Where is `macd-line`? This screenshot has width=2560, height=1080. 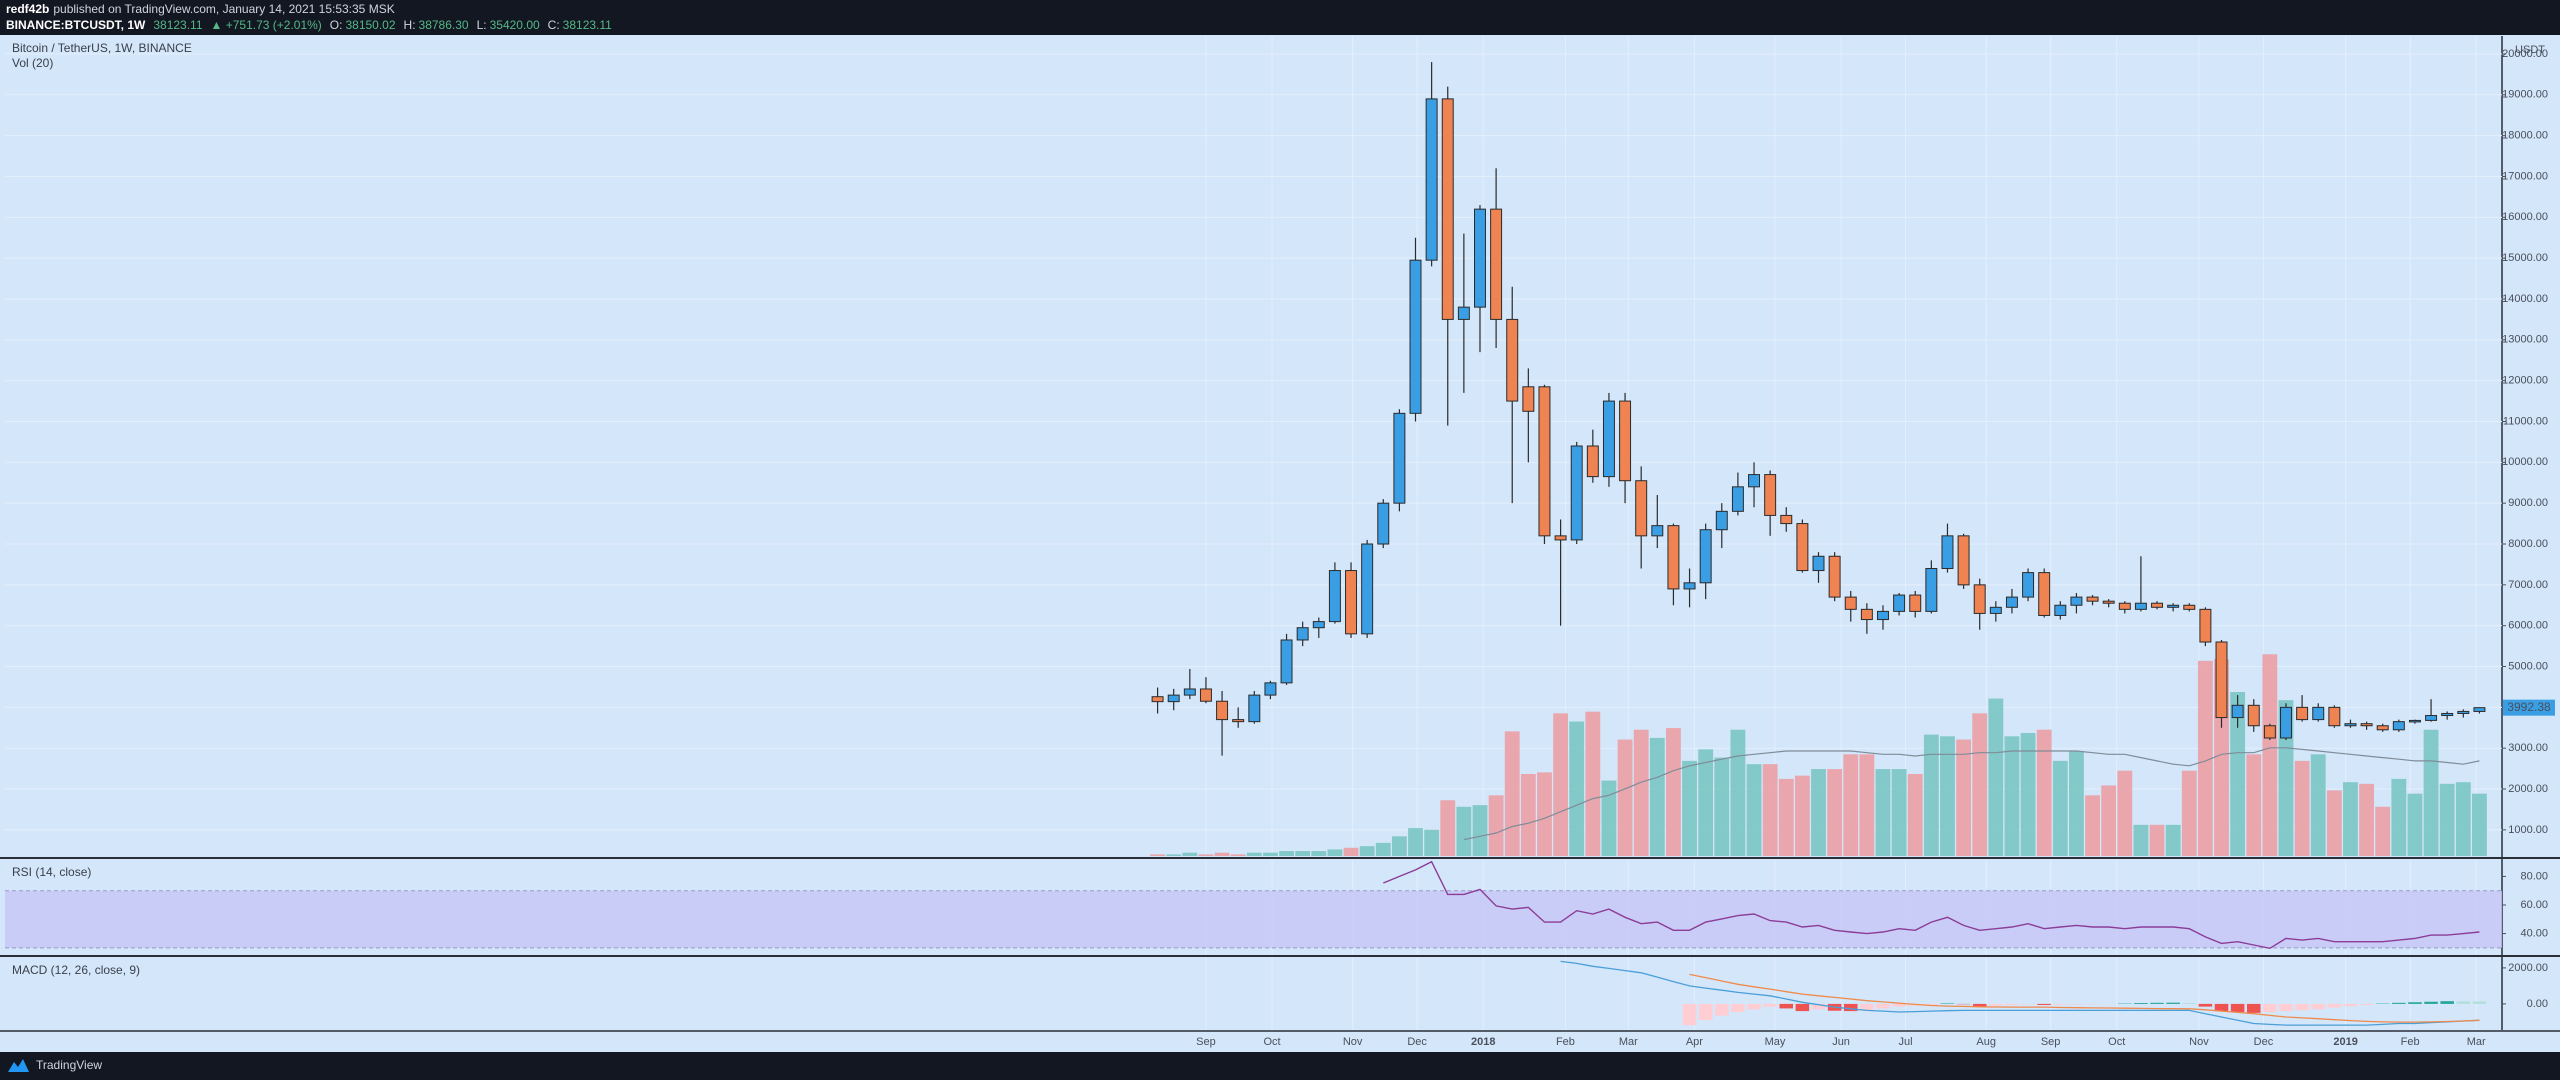
macd-line is located at coordinates (2020, 993).